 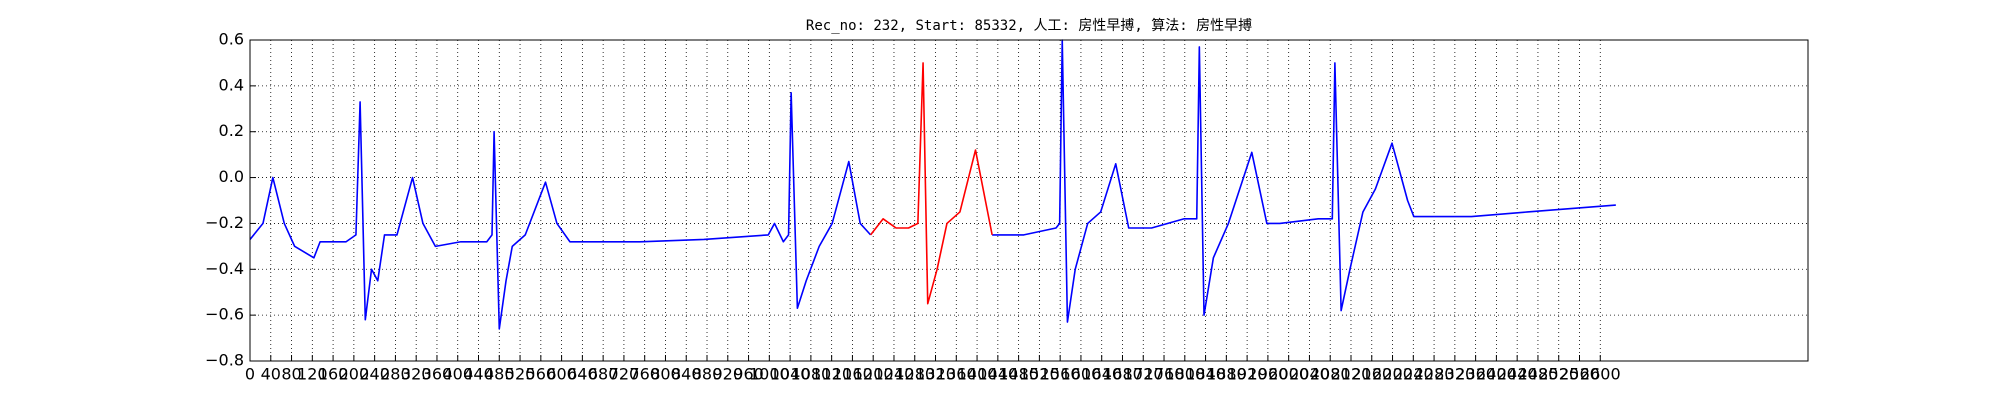 I want to click on x-tick-label: 960, so click(x=748, y=374).